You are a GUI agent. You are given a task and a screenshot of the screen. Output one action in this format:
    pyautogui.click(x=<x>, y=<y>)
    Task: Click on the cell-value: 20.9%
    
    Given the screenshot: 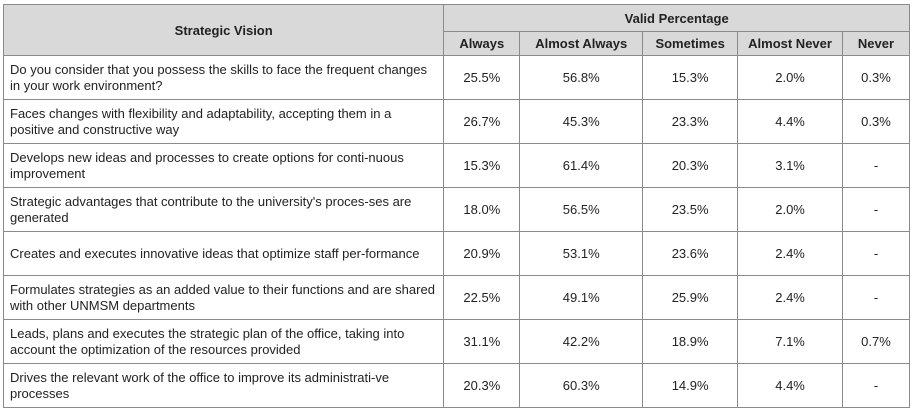 What is the action you would take?
    pyautogui.click(x=482, y=253)
    